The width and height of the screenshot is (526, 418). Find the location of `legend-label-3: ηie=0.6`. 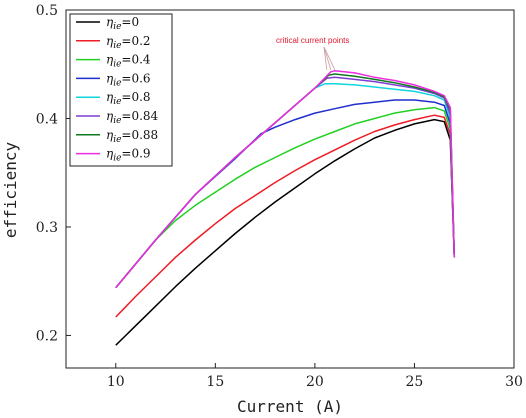

legend-label-3: ηie=0.6 is located at coordinates (128, 79).